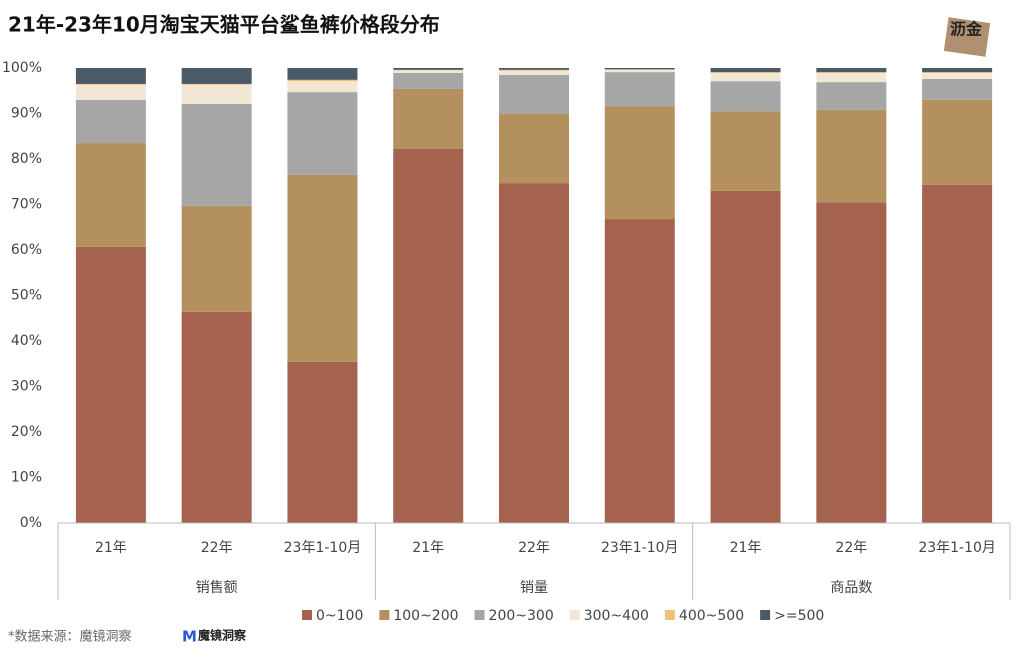 The image size is (1024, 658). Describe the element at coordinates (26, 114) in the screenshot. I see `y-tick-label: 90%` at that location.